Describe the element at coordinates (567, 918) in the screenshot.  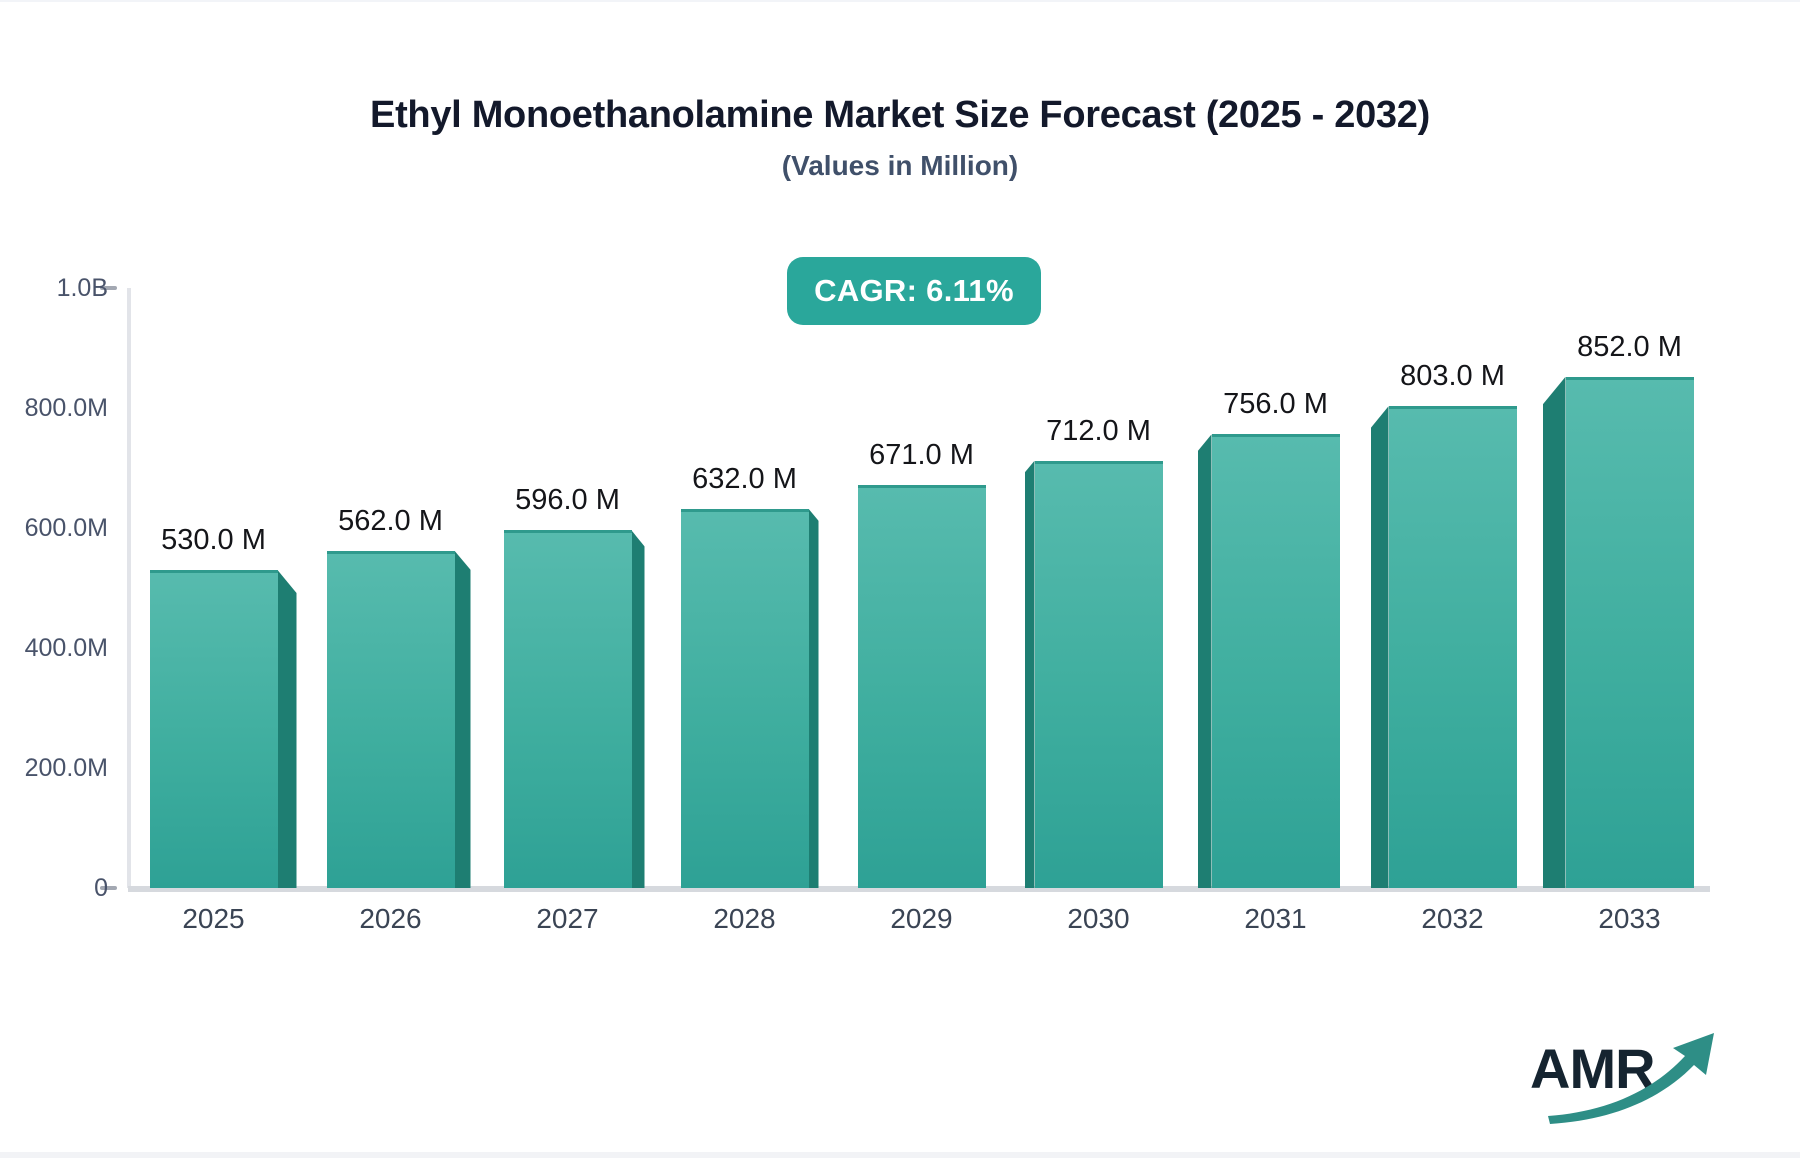
I see `x-axis-label-2027: 2027` at that location.